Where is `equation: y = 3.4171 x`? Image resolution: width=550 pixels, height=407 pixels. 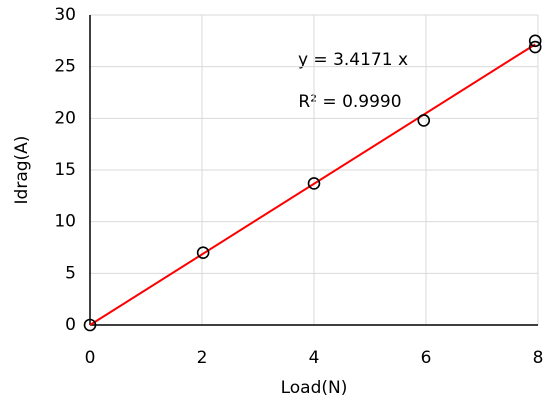
equation: y = 3.4171 x is located at coordinates (353, 60).